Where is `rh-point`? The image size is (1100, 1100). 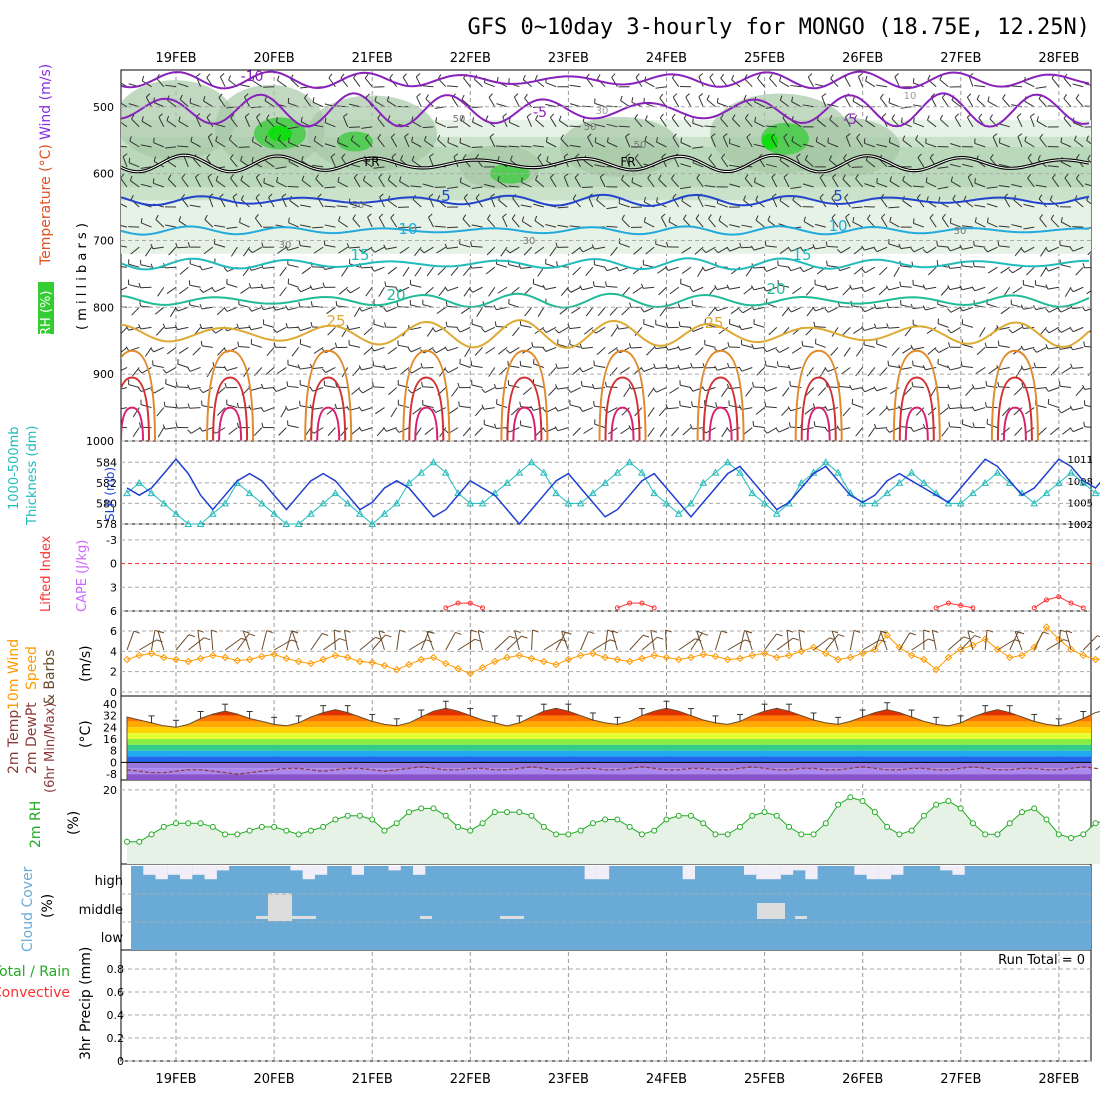
rh-point is located at coordinates (163, 826).